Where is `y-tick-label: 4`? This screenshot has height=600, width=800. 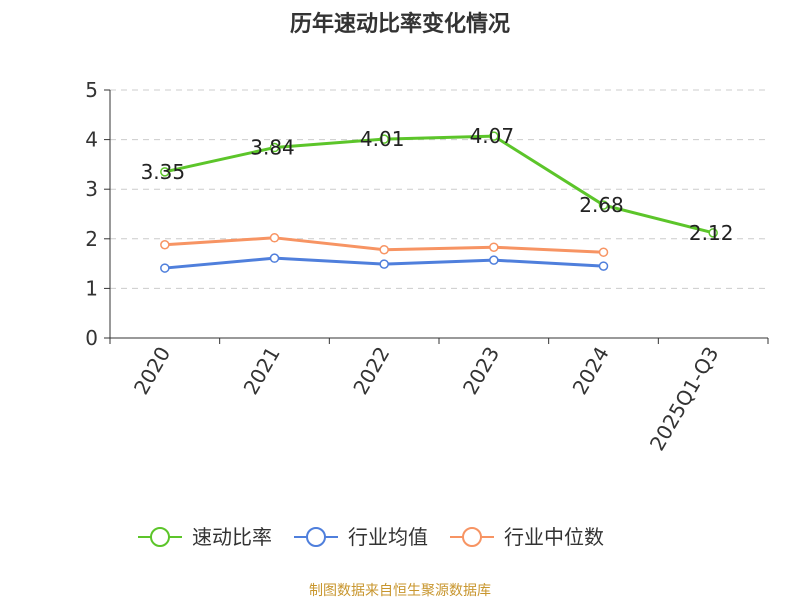 y-tick-label: 4 is located at coordinates (91, 140).